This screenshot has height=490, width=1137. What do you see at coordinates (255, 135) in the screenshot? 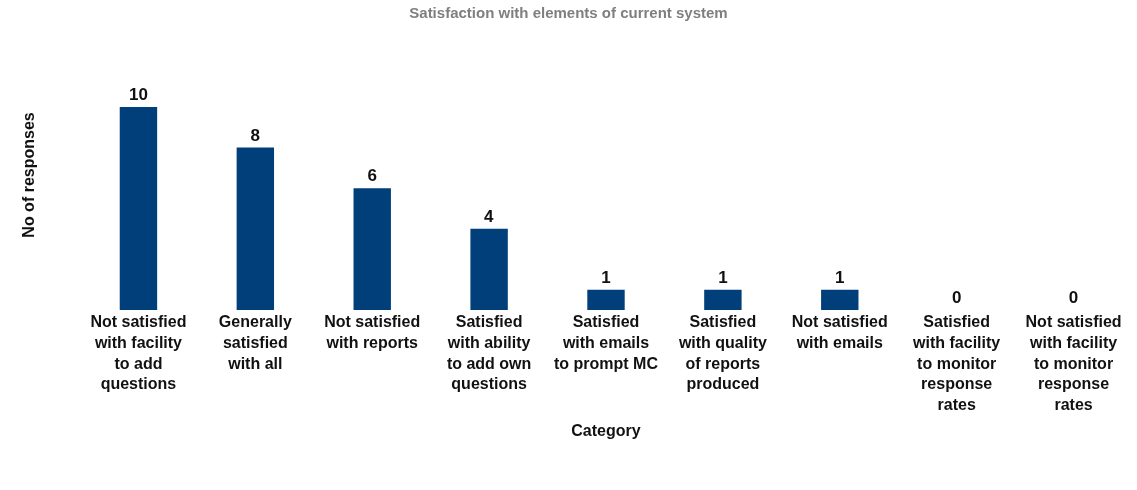
I see `data-label: 8` at bounding box center [255, 135].